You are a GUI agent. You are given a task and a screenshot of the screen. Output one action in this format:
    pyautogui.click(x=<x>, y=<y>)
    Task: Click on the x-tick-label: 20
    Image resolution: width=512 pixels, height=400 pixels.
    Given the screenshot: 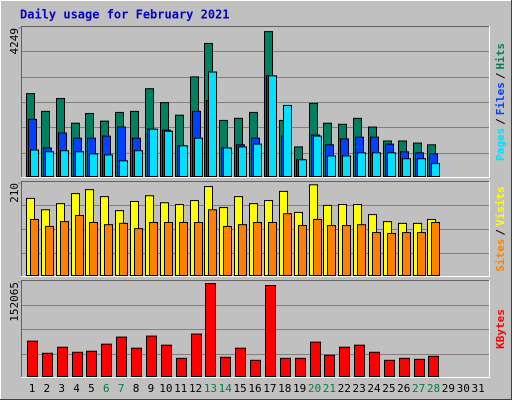 What is the action you would take?
    pyautogui.click(x=314, y=388)
    